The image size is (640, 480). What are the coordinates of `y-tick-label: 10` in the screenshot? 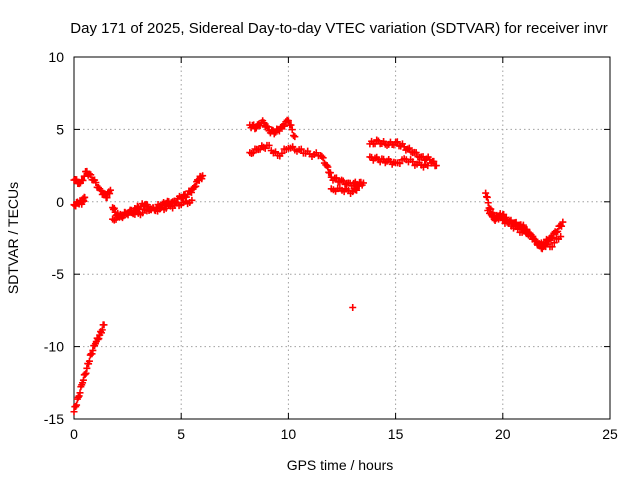 It's located at (56, 57).